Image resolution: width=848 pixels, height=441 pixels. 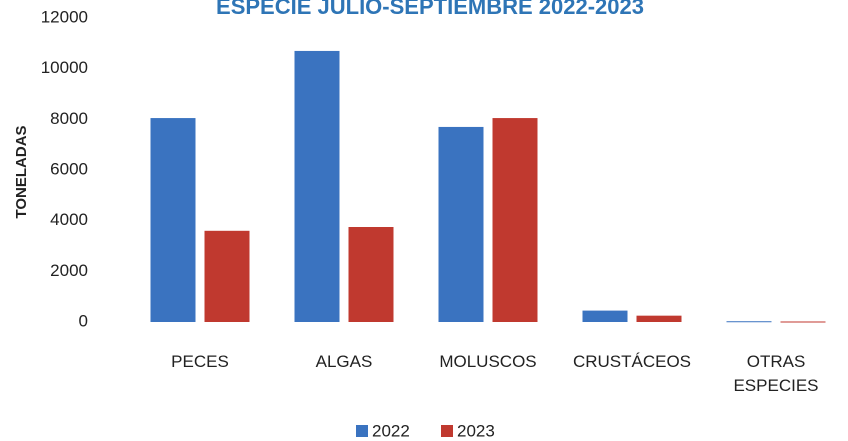 What do you see at coordinates (200, 361) in the screenshot?
I see `x-tick-label: PECES` at bounding box center [200, 361].